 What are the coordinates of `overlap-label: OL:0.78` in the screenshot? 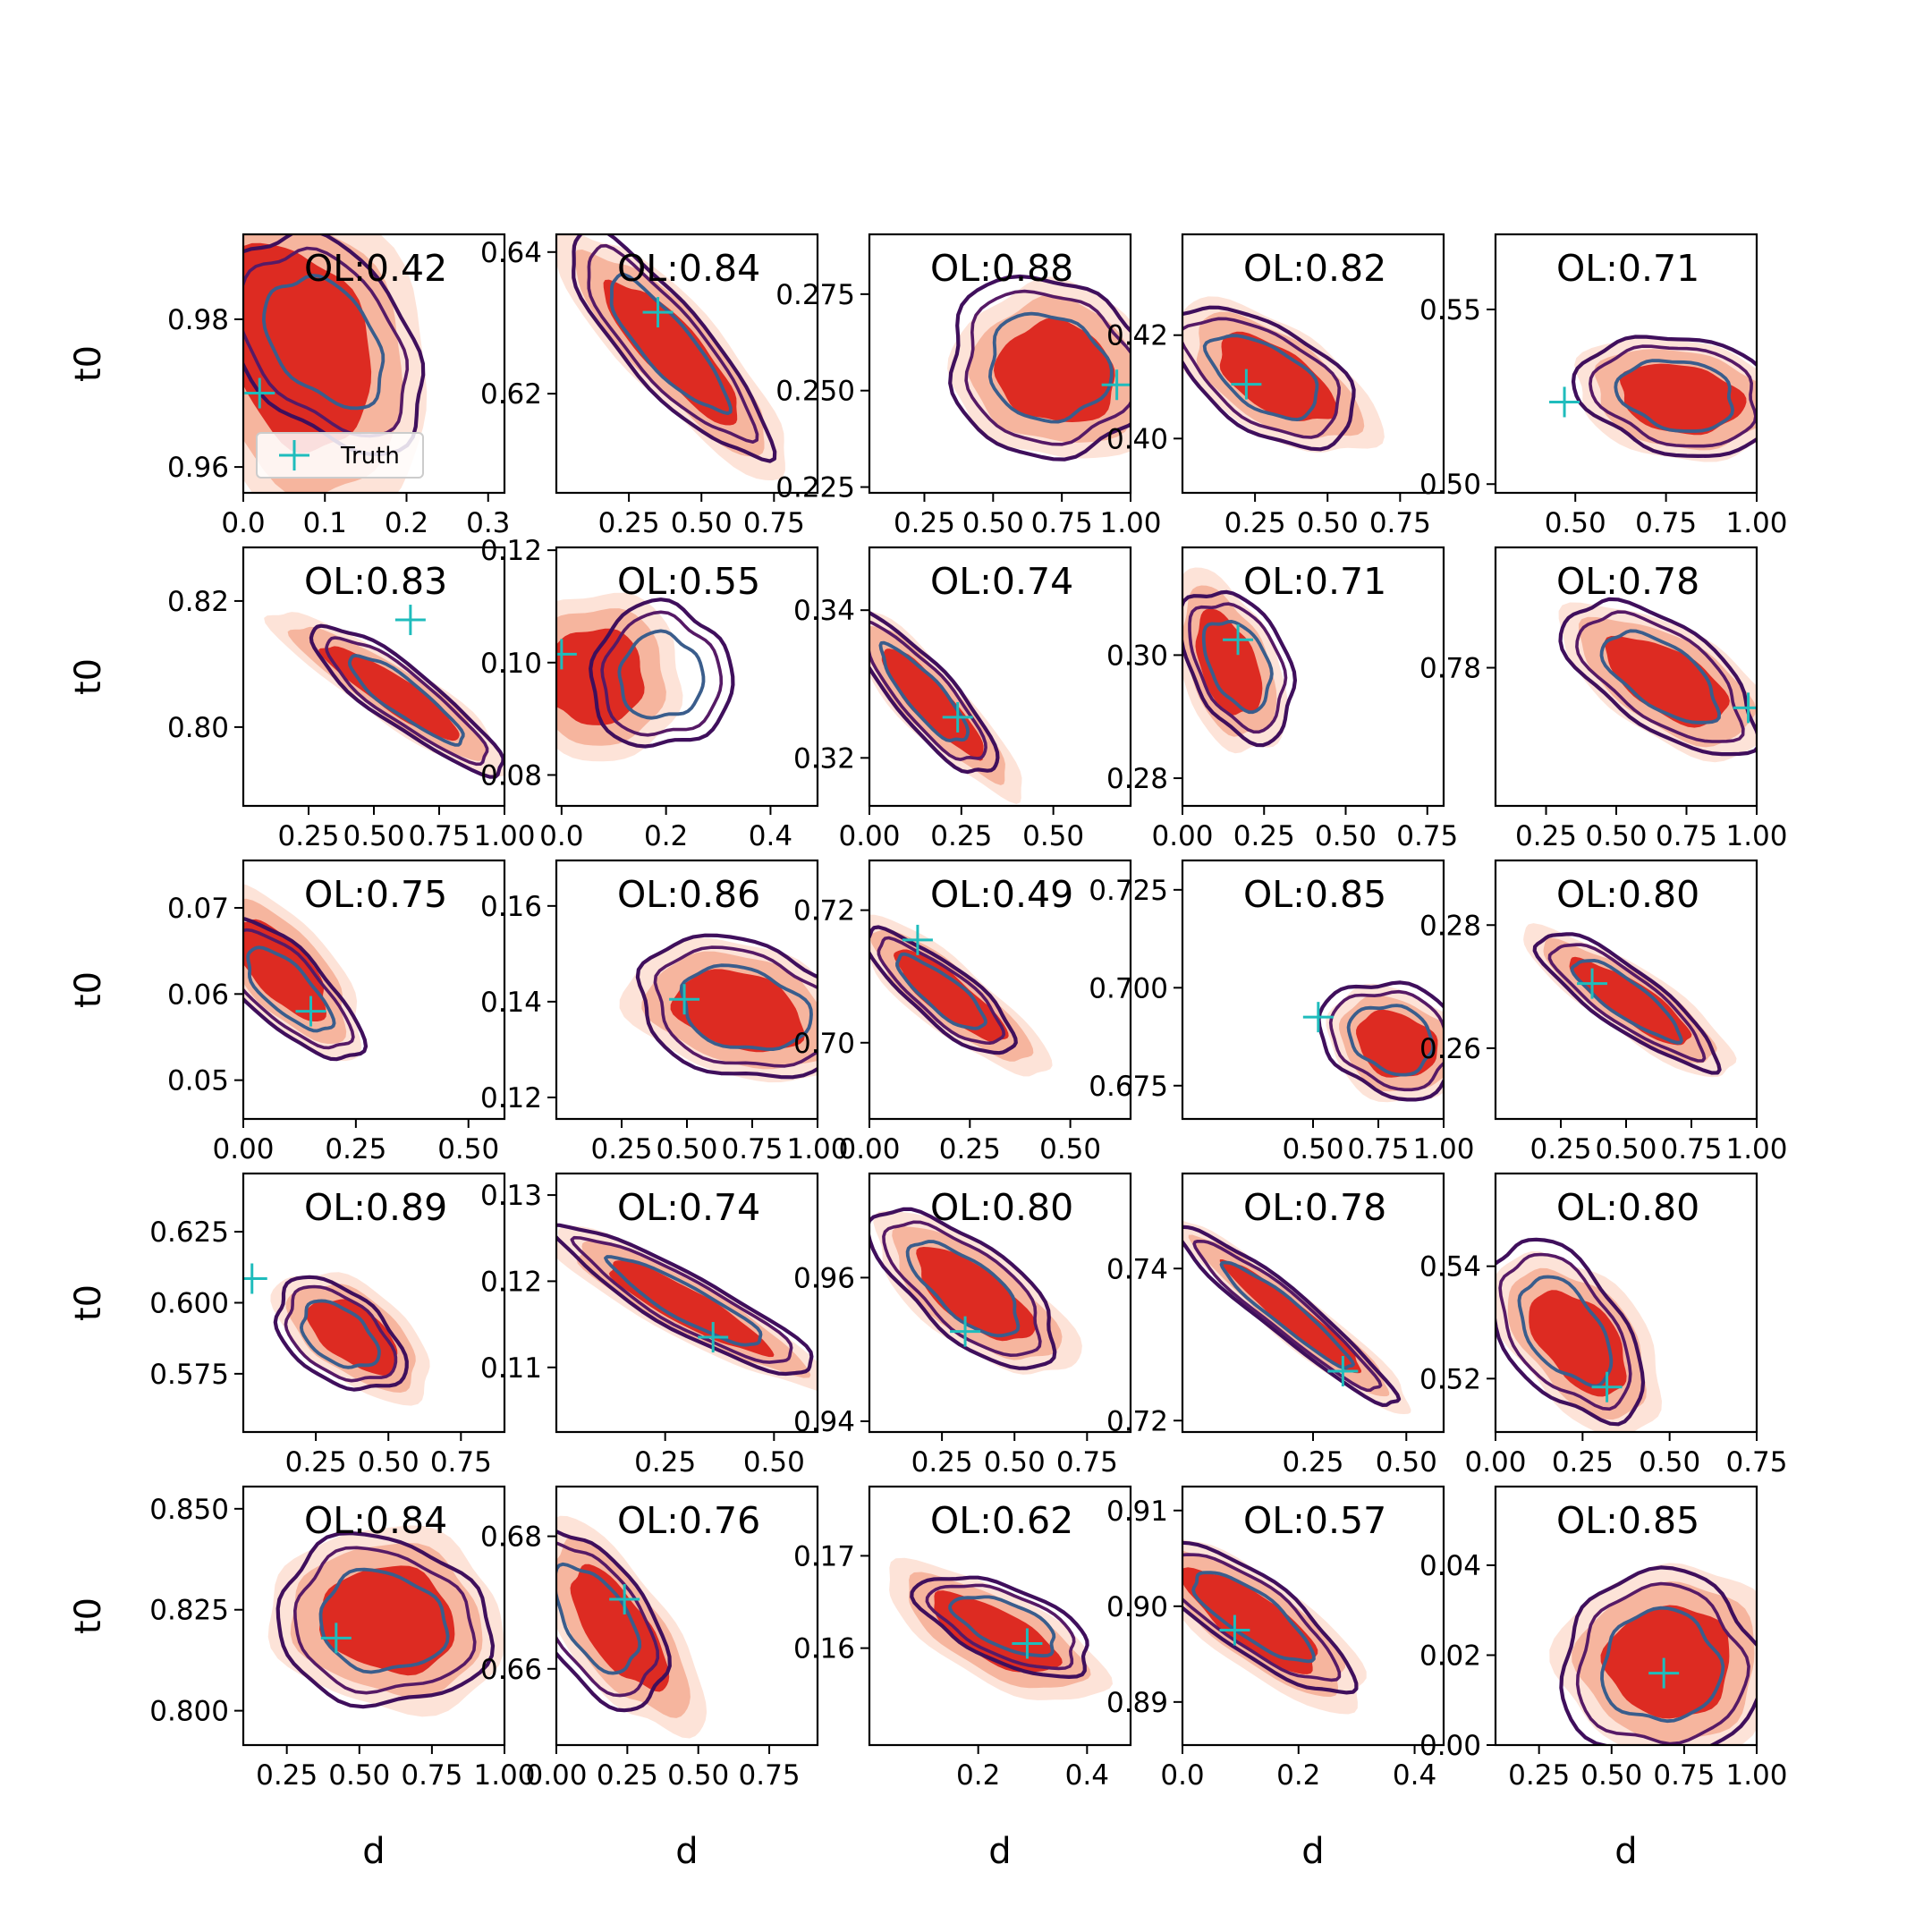 It's located at (1627, 581).